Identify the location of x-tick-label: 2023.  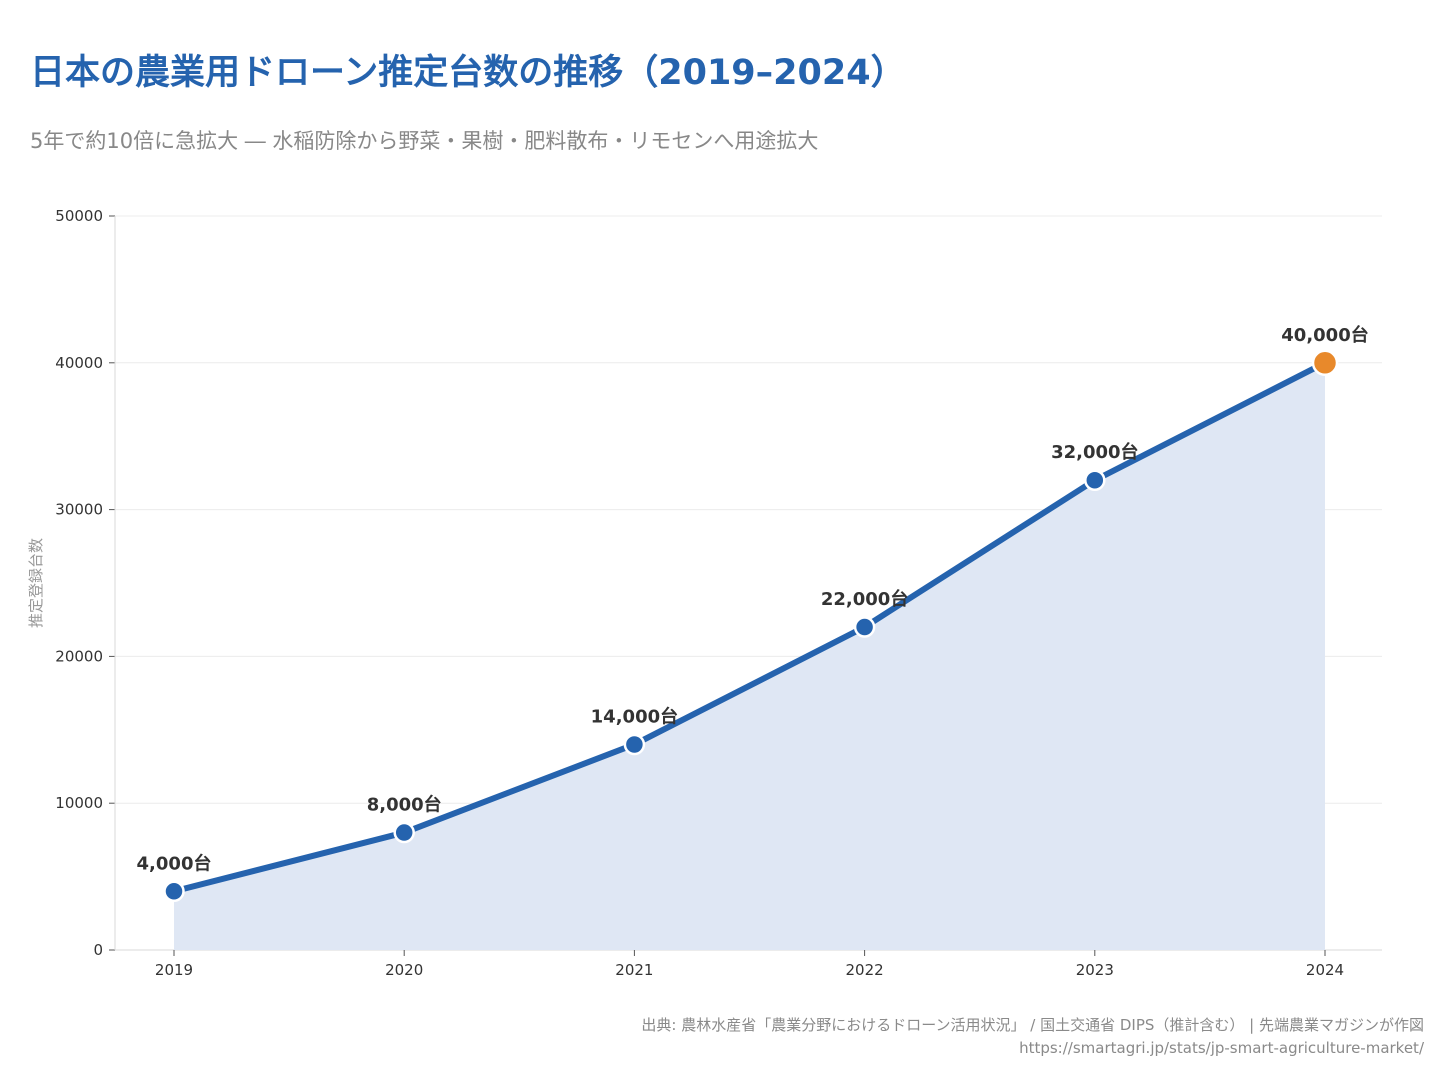
(1095, 970).